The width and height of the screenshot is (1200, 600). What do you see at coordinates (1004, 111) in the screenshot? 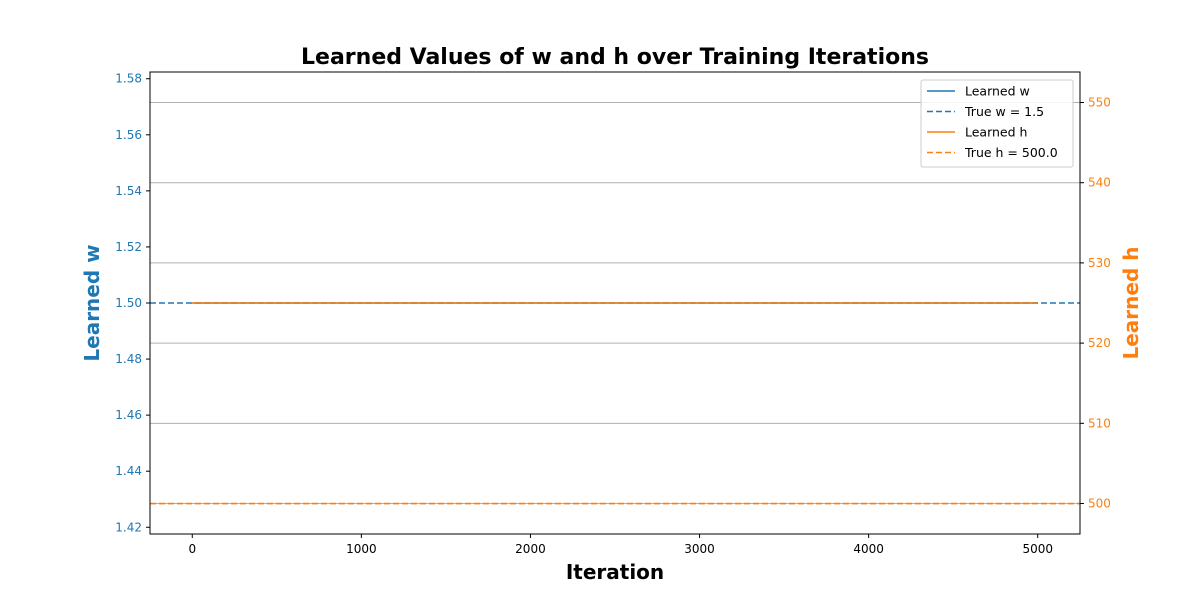
I see `legend-label: True w = 1.5` at bounding box center [1004, 111].